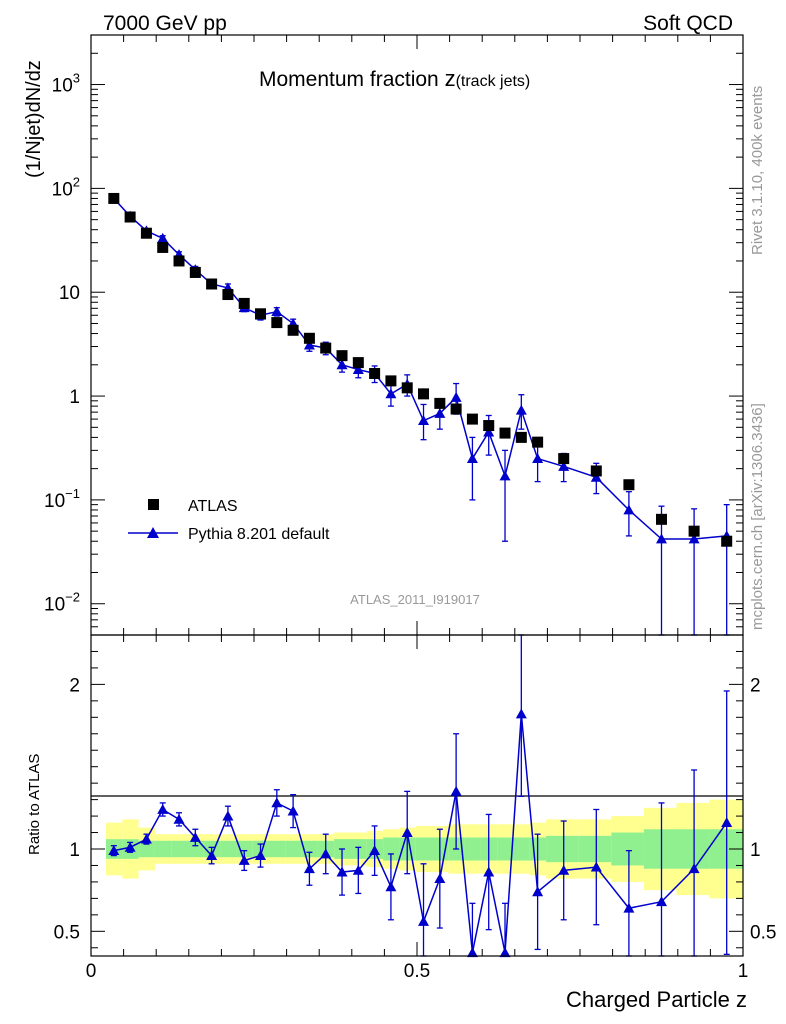  I want to click on y-tick-label: 10, so click(69, 293).